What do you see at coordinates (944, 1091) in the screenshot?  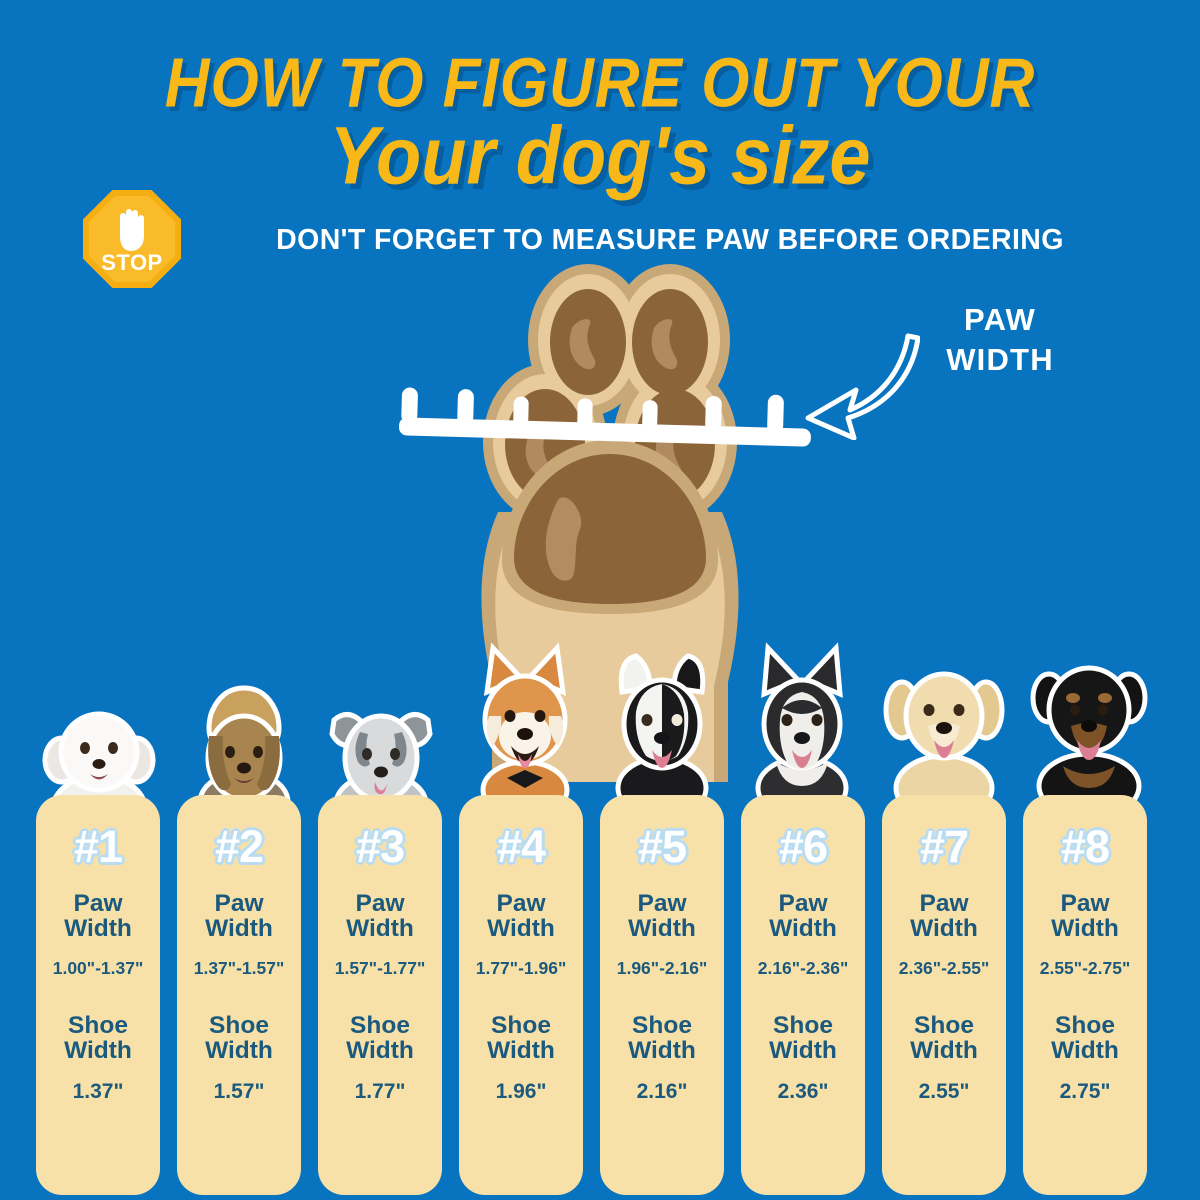 I see `shoe-width-value: 2.55"` at bounding box center [944, 1091].